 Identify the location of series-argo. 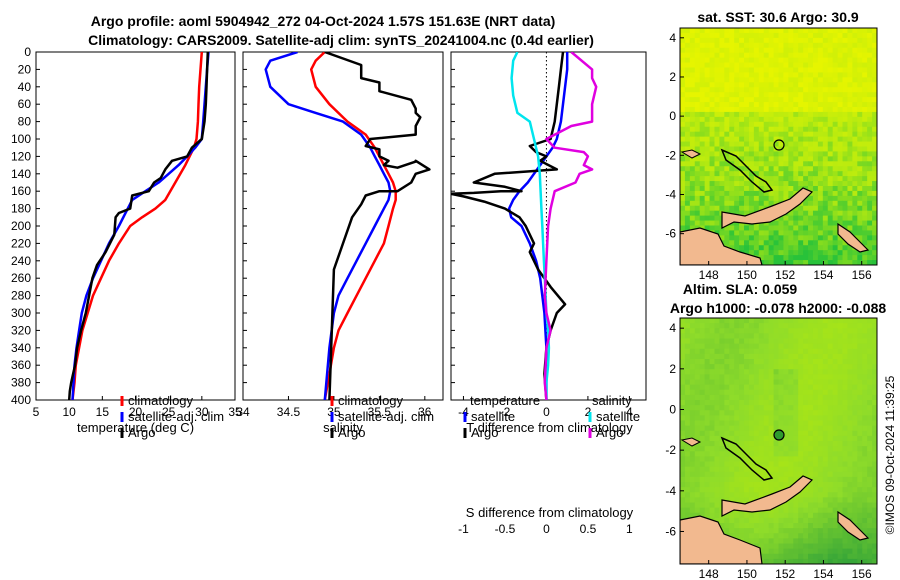
(138, 226).